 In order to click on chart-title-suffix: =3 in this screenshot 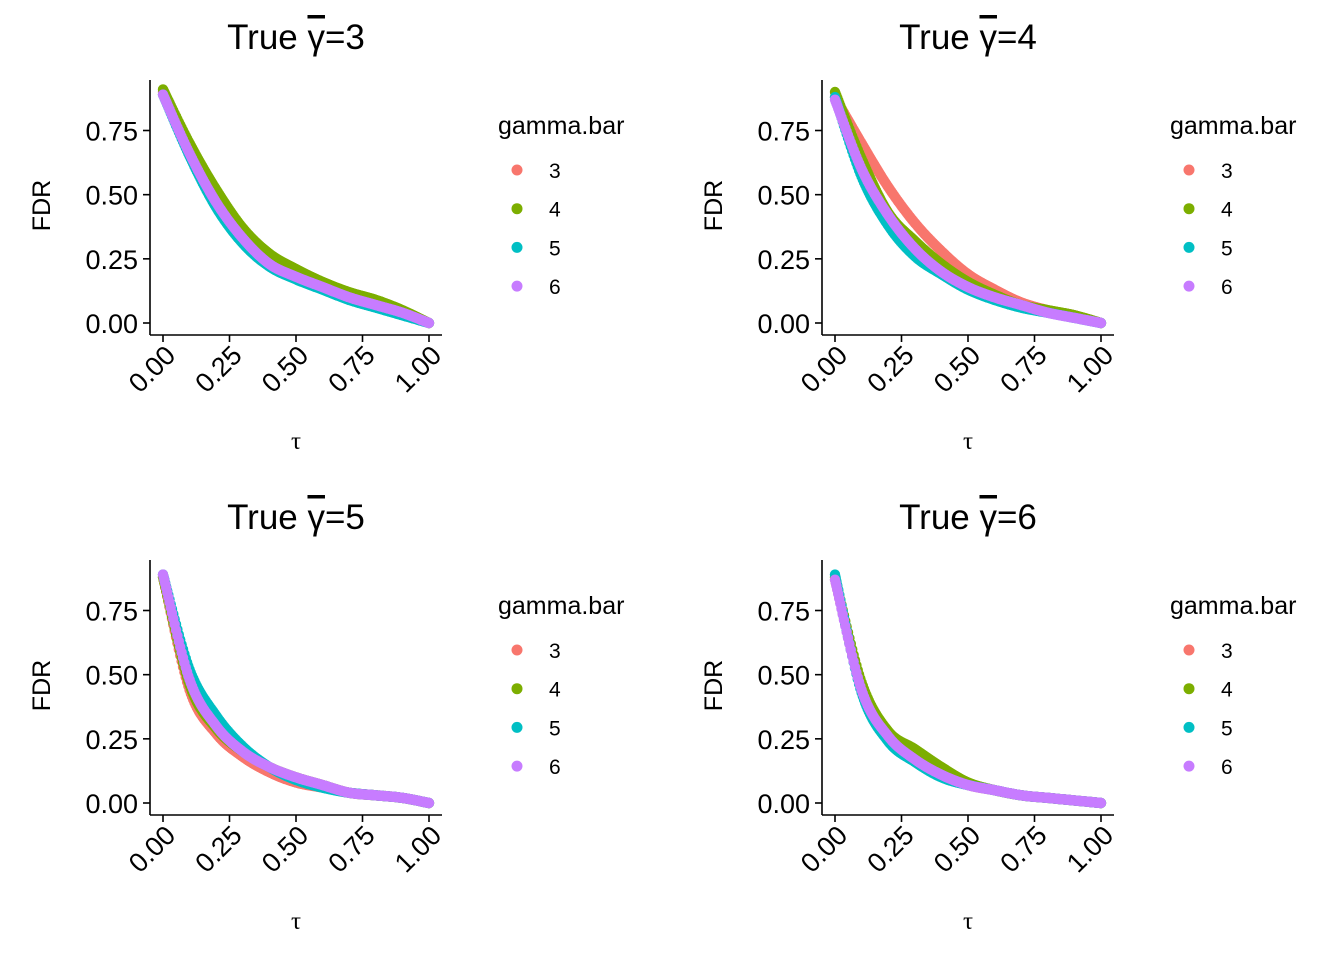, I will do `click(345, 37)`.